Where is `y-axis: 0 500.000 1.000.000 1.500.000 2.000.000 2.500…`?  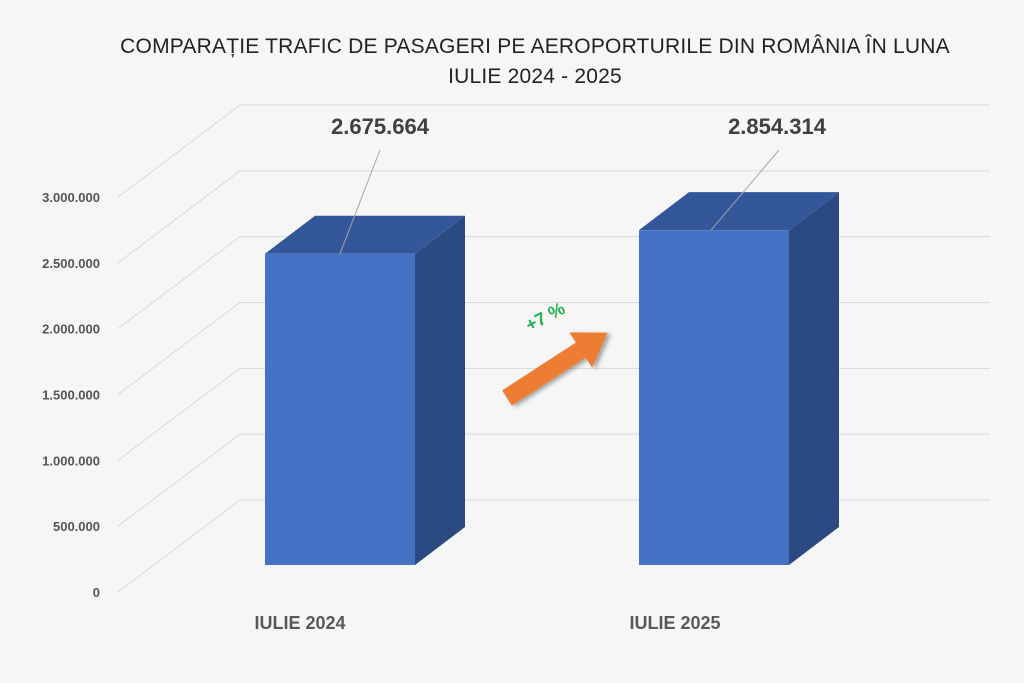 y-axis: 0 500.000 1.000.000 1.500.000 2.000.000 2.500… is located at coordinates (71, 395).